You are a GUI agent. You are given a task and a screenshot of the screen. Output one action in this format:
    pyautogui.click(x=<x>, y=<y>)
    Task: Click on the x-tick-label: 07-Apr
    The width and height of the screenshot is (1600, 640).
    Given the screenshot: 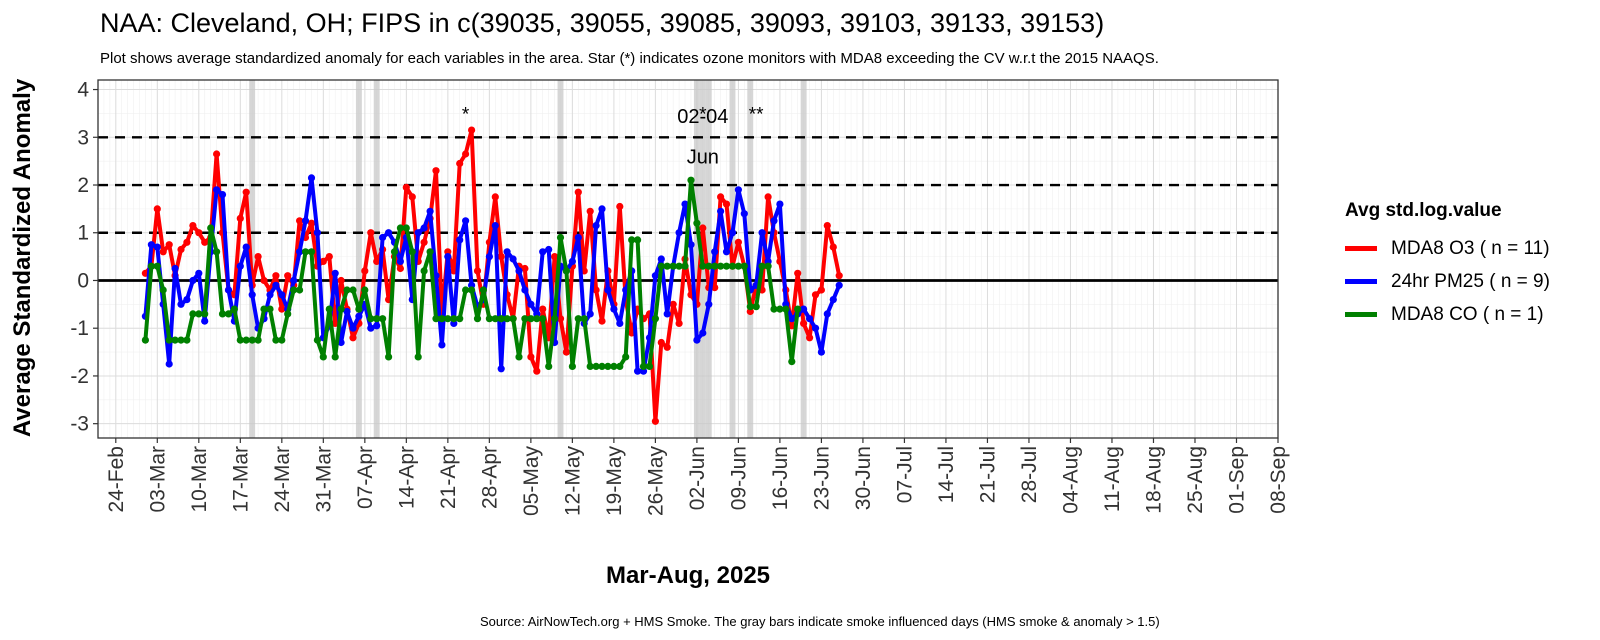 What is the action you would take?
    pyautogui.click(x=365, y=477)
    